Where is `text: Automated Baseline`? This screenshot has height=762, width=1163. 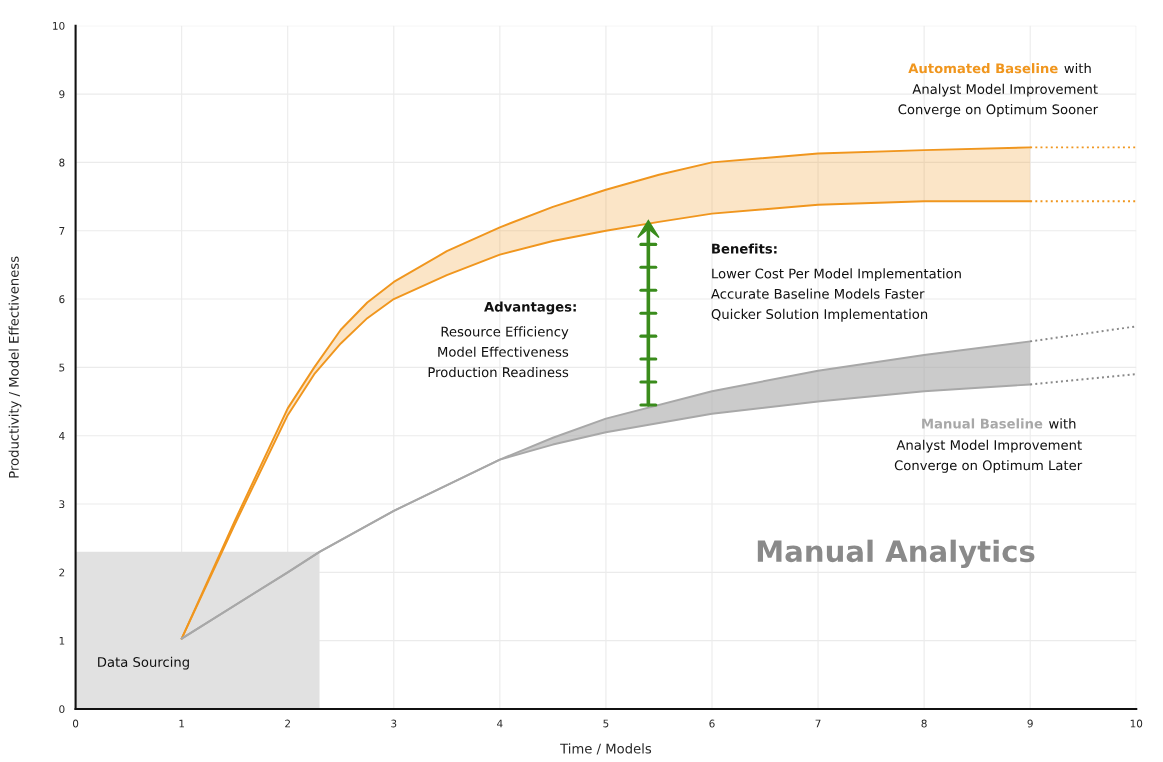
text: Automated Baseline is located at coordinates (983, 68).